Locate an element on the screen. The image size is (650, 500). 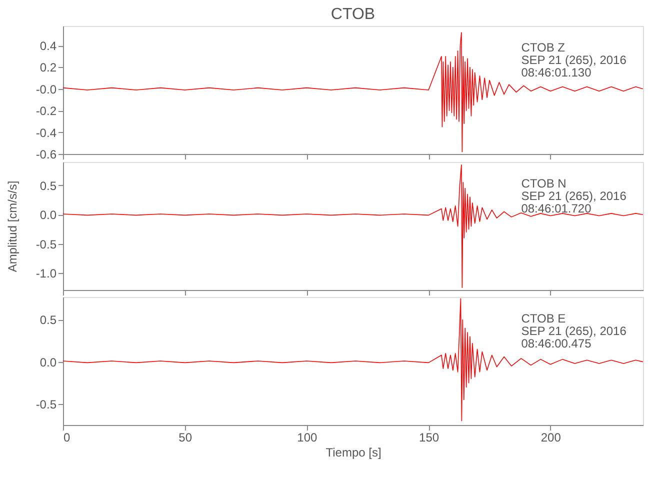
annotation: 08:46:01.720 is located at coordinates (556, 209).